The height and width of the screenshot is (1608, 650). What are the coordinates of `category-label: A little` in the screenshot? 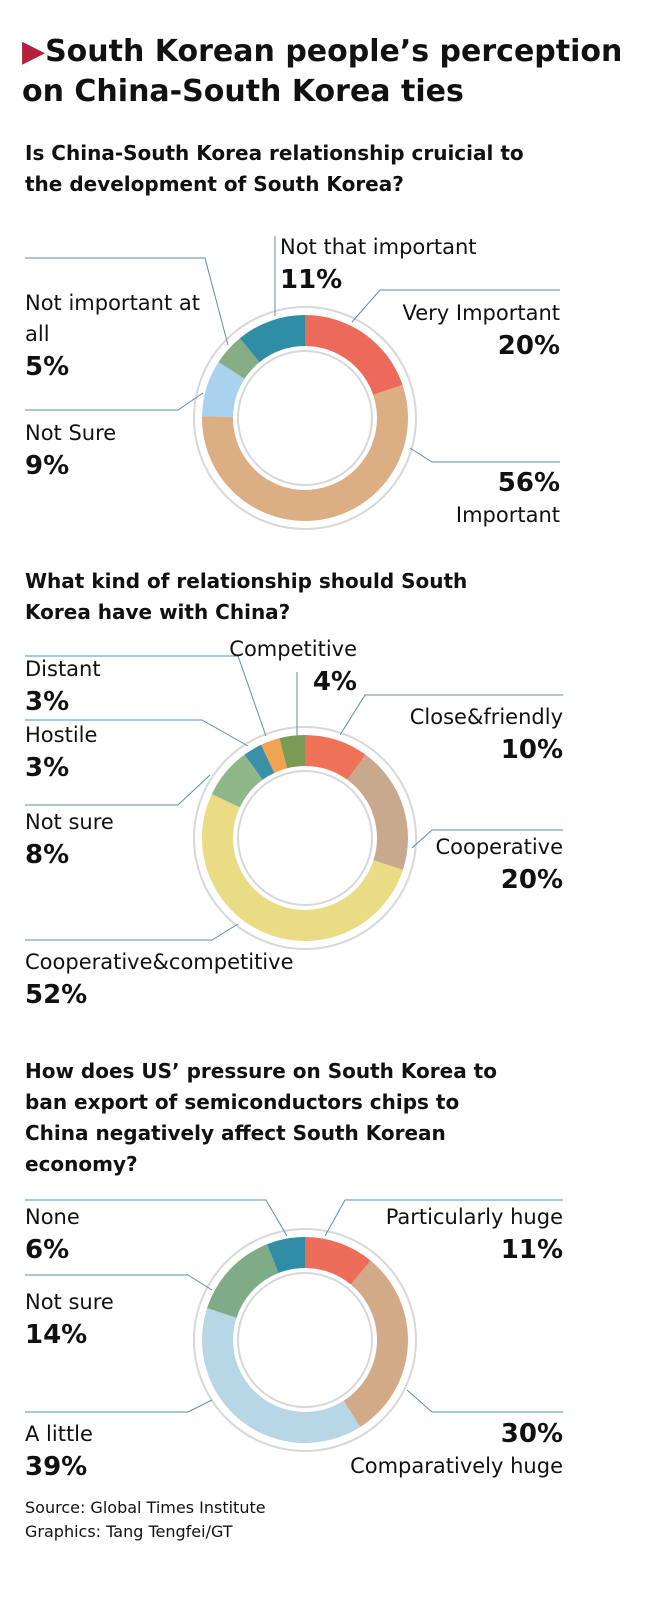 It's located at (59, 1434).